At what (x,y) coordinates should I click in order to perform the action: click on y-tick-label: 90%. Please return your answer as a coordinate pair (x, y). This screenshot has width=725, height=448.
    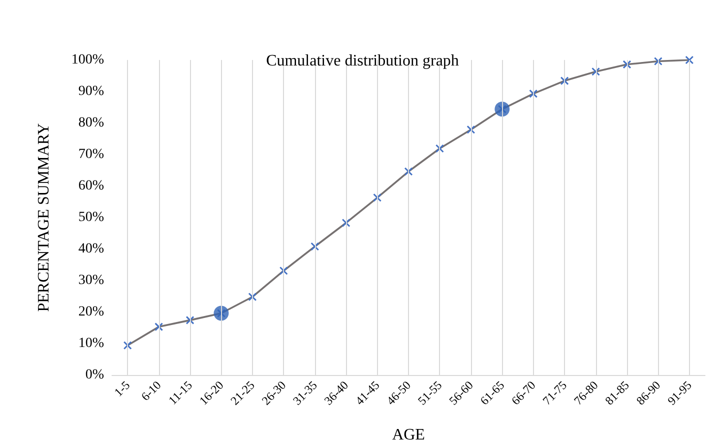
    Looking at the image, I should click on (91, 91).